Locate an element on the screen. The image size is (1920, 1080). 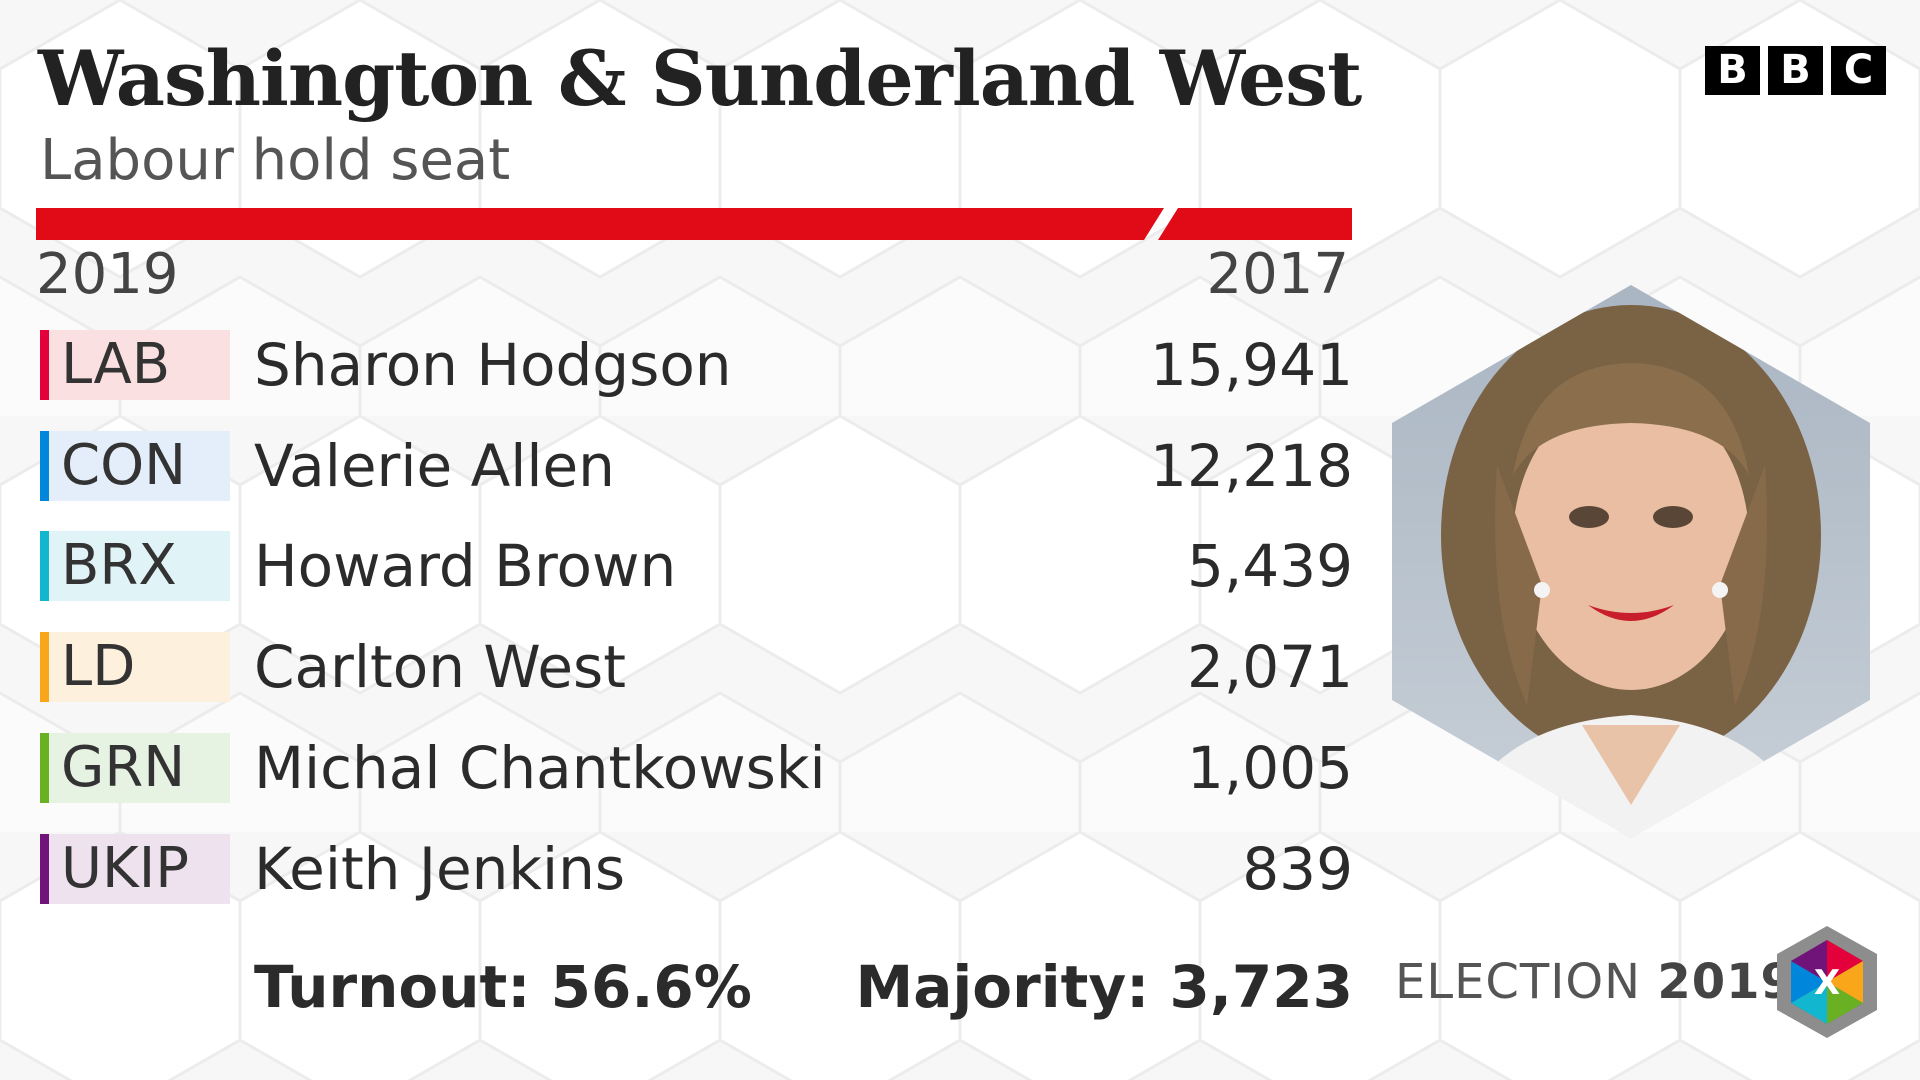
candidate-name: Valerie Allen is located at coordinates (434, 466).